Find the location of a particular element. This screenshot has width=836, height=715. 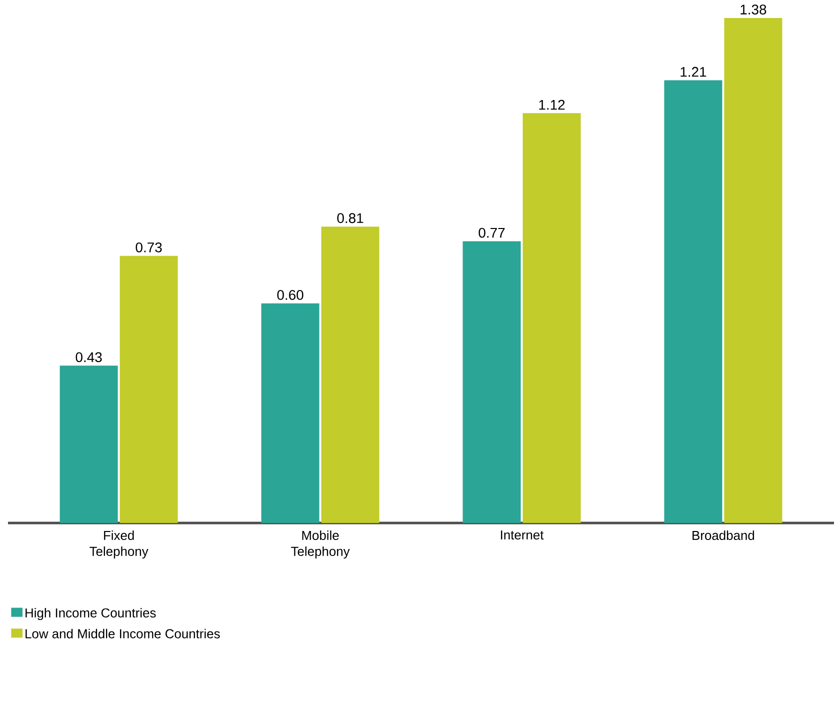

data-label: 1.38 is located at coordinates (753, 9).